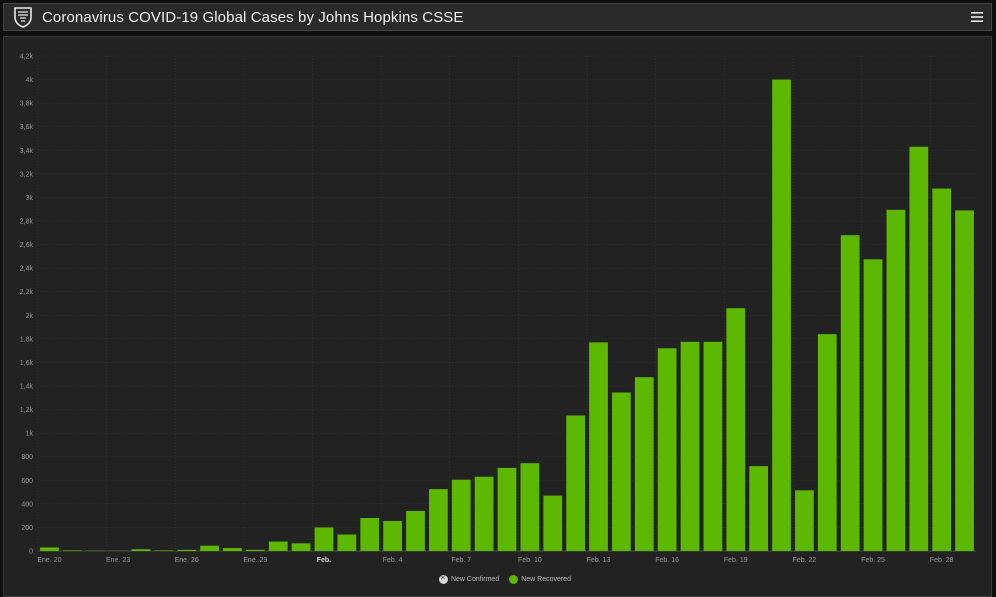 The width and height of the screenshot is (996, 597). Describe the element at coordinates (27, 104) in the screenshot. I see `y-tick-label: 3,8k` at that location.